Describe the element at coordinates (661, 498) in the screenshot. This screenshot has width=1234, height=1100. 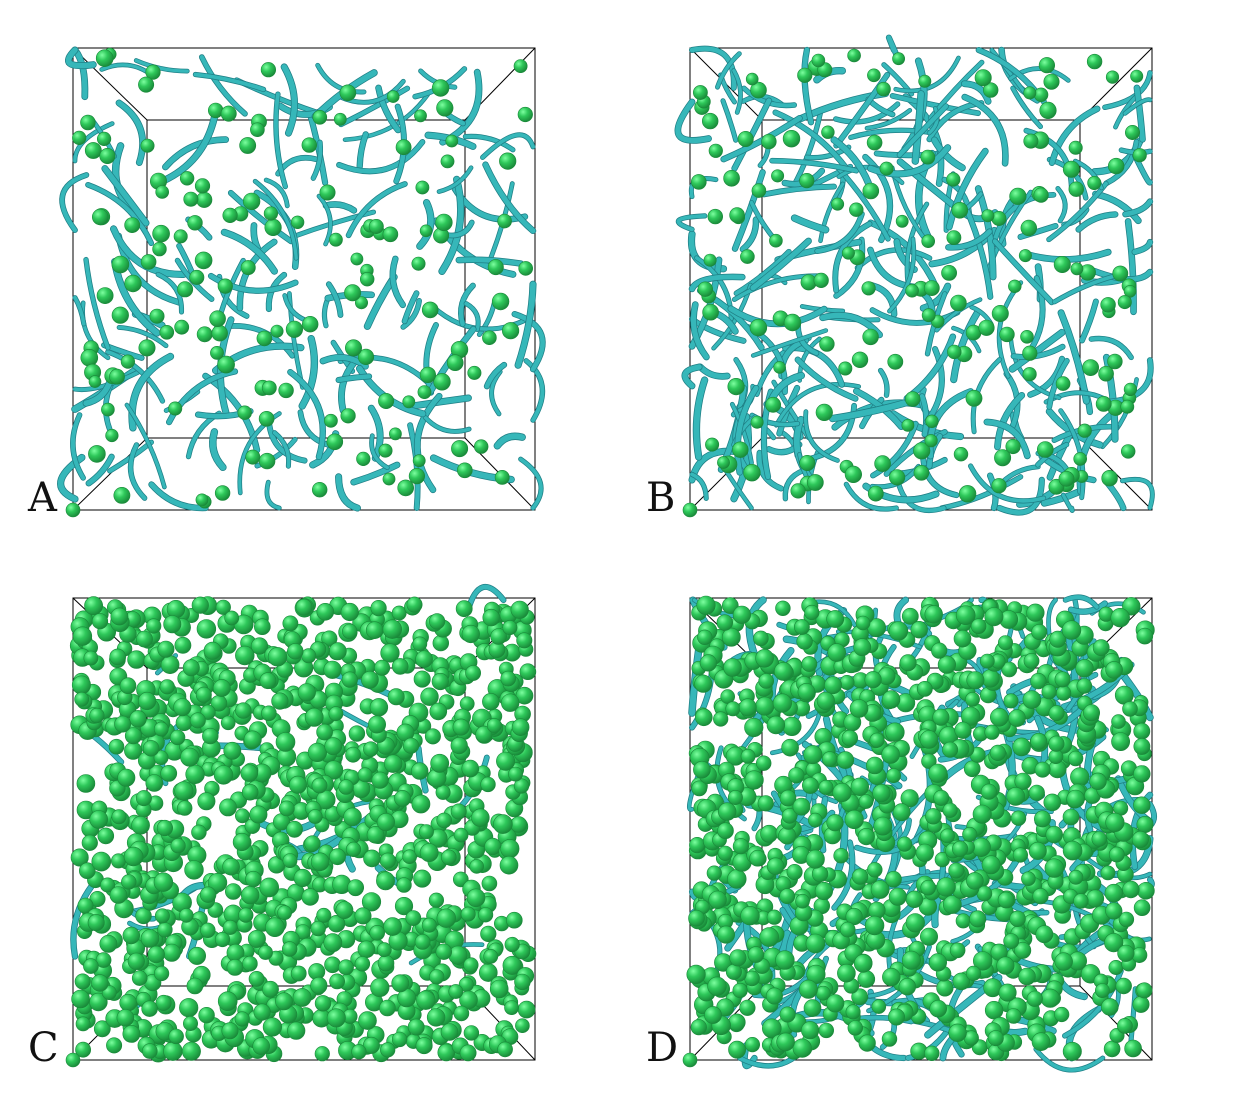
I see `panel-label-b: B` at that location.